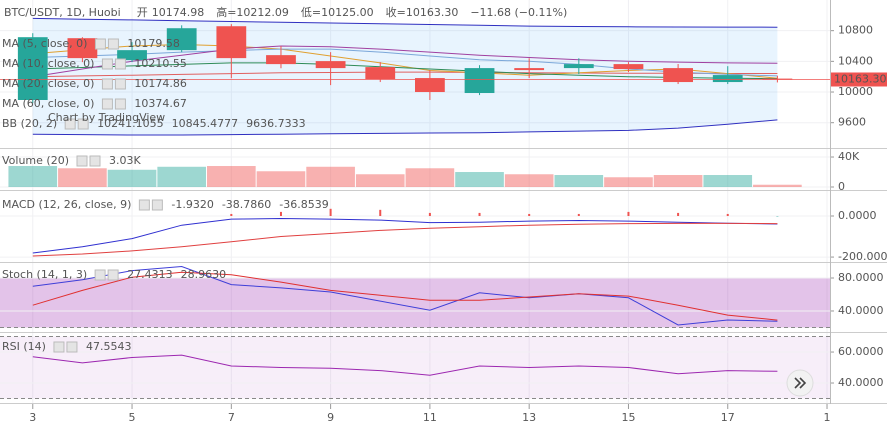 This screenshot has height=426, width=887. Describe the element at coordinates (24, 346) in the screenshot. I see `legend-name: RSI (14)` at that location.